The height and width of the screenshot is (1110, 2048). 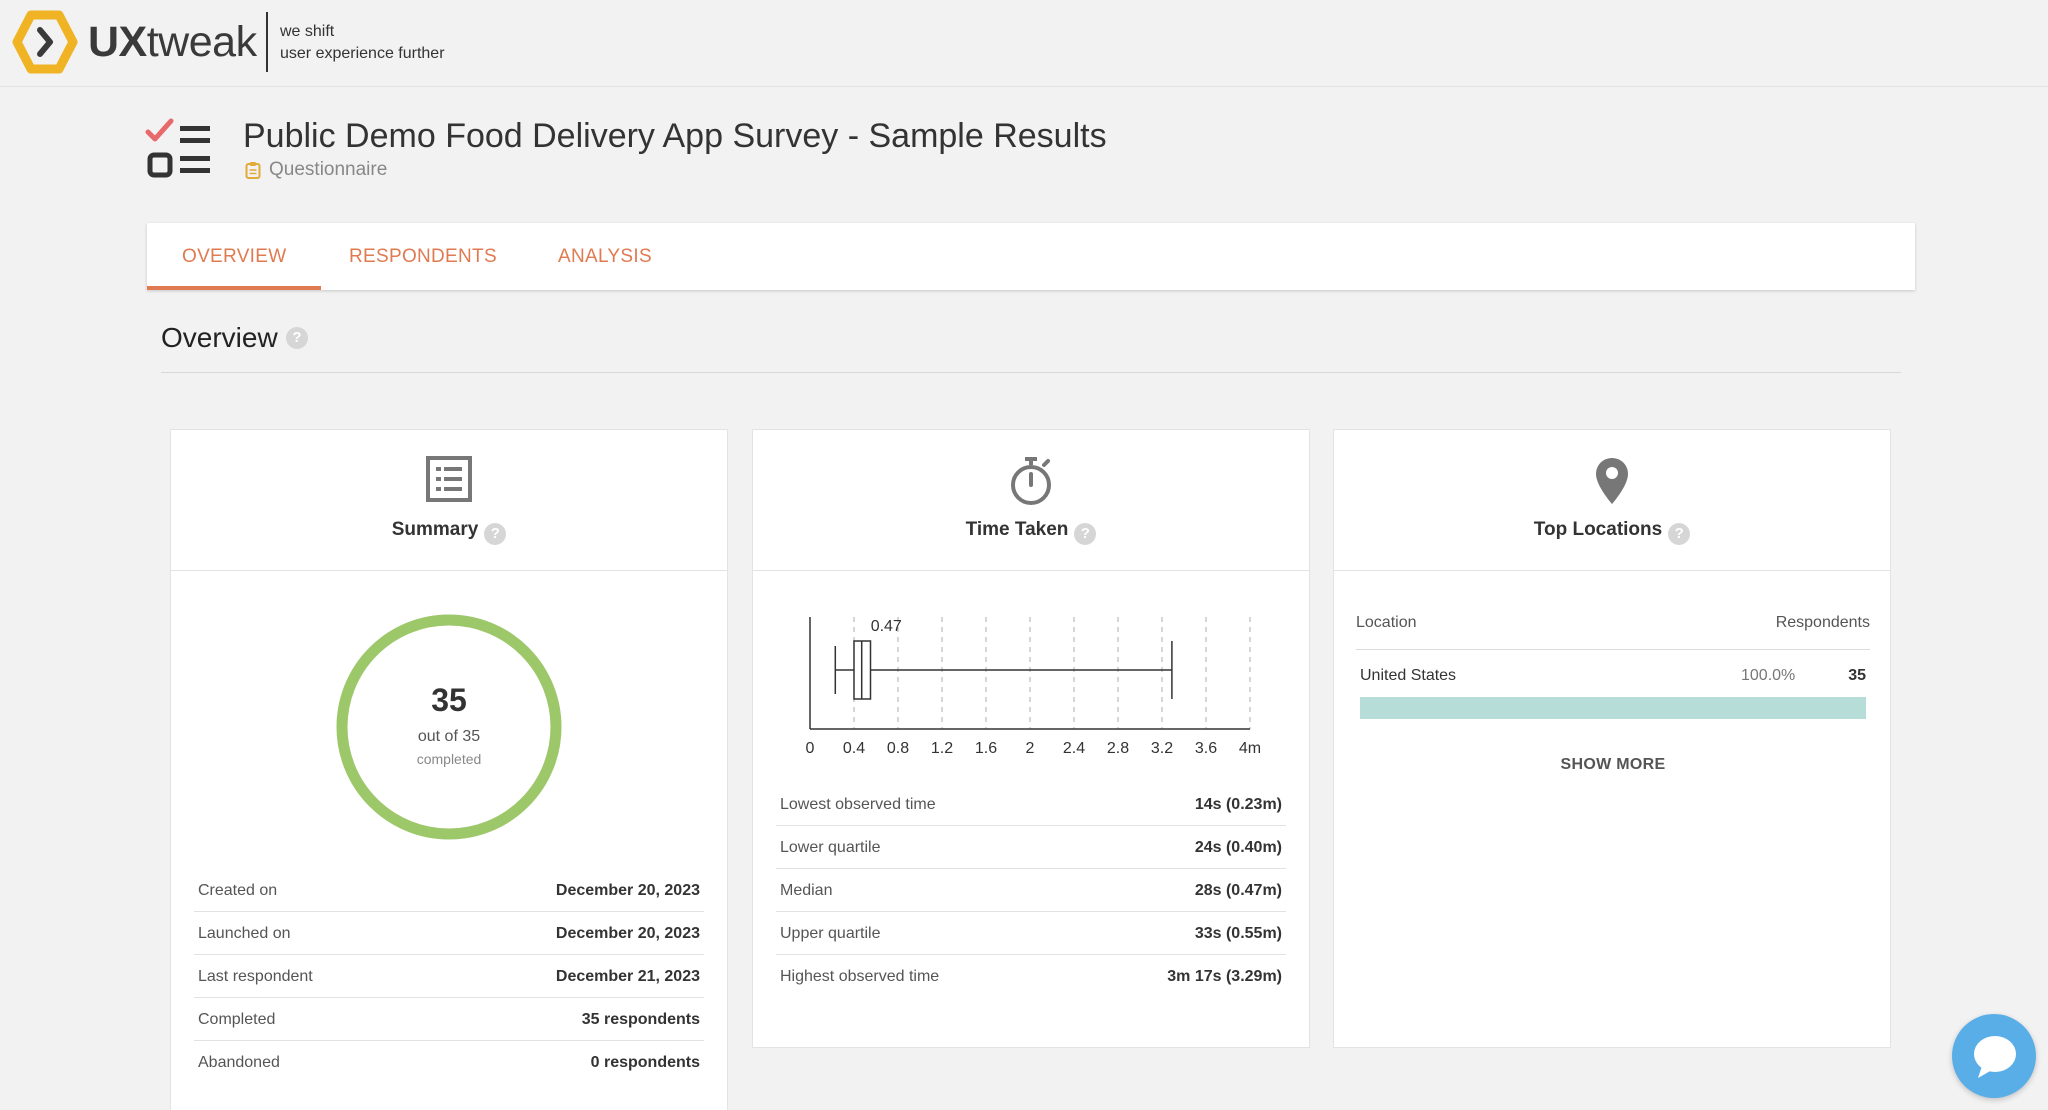 What do you see at coordinates (1118, 748) in the screenshot?
I see `x-tick-label: 2.8` at bounding box center [1118, 748].